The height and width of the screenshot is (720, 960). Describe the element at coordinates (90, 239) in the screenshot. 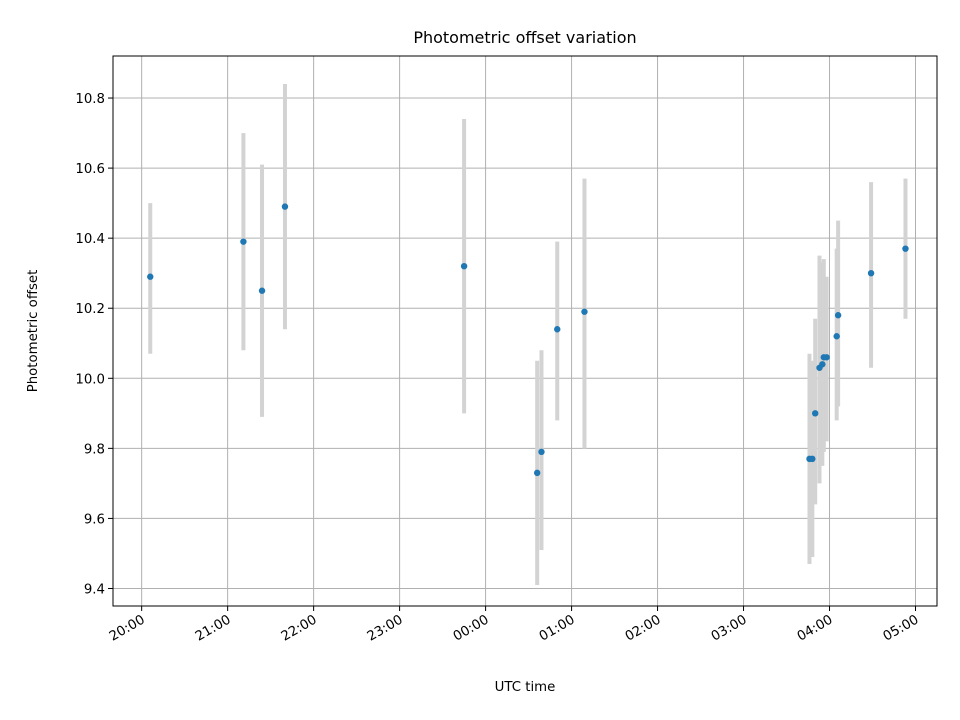

I see `y-tick-label: 10.4` at that location.